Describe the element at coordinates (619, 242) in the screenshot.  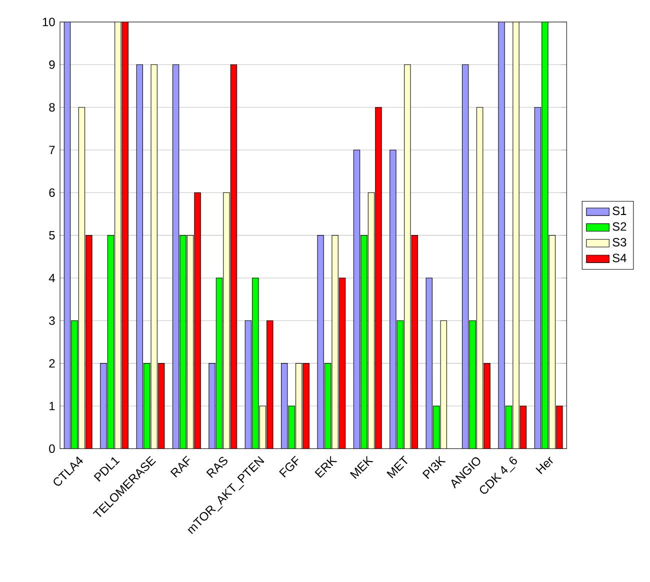
I see `legend-label: S3` at that location.